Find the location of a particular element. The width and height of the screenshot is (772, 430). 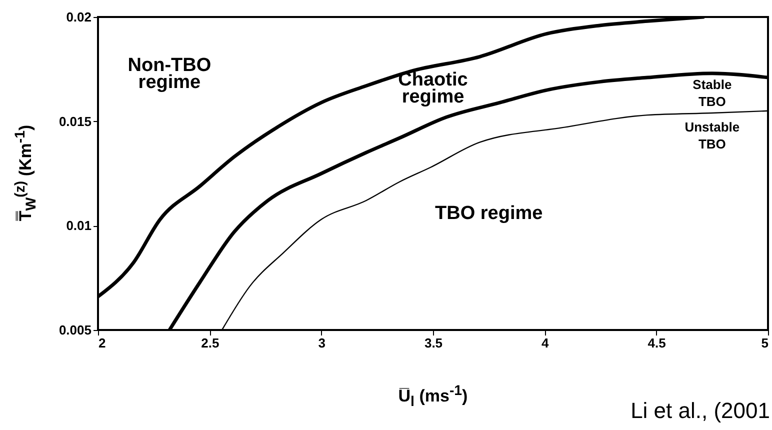

y-tick-label: 0.005 is located at coordinates (75, 330).